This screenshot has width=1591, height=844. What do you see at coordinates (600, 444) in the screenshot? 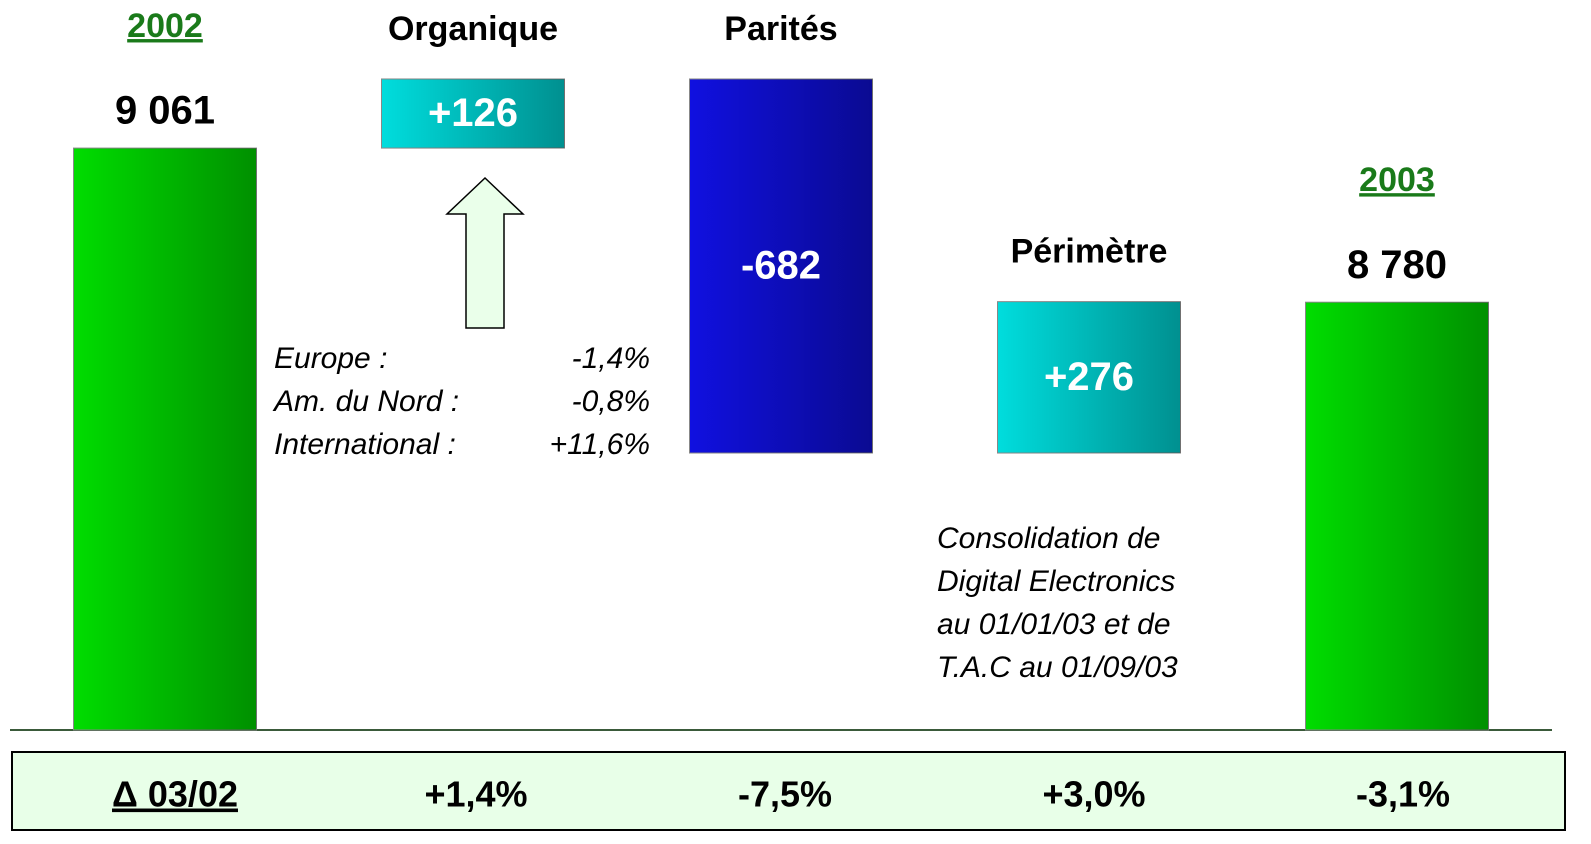
I see `note-value: +11,6%` at bounding box center [600, 444].